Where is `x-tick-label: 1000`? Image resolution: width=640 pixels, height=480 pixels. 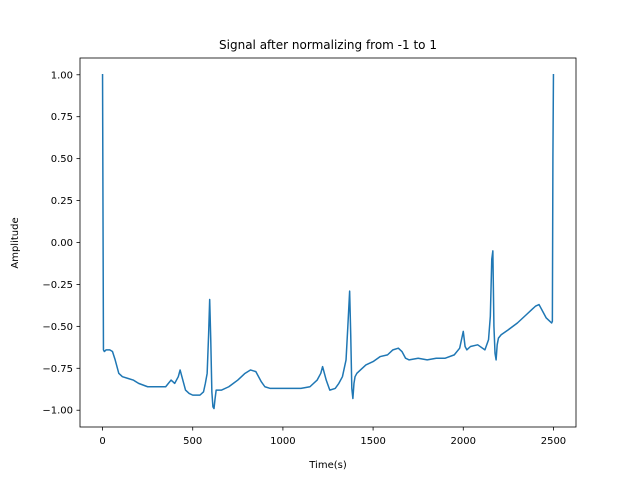 x-tick-label: 1000 is located at coordinates (282, 441).